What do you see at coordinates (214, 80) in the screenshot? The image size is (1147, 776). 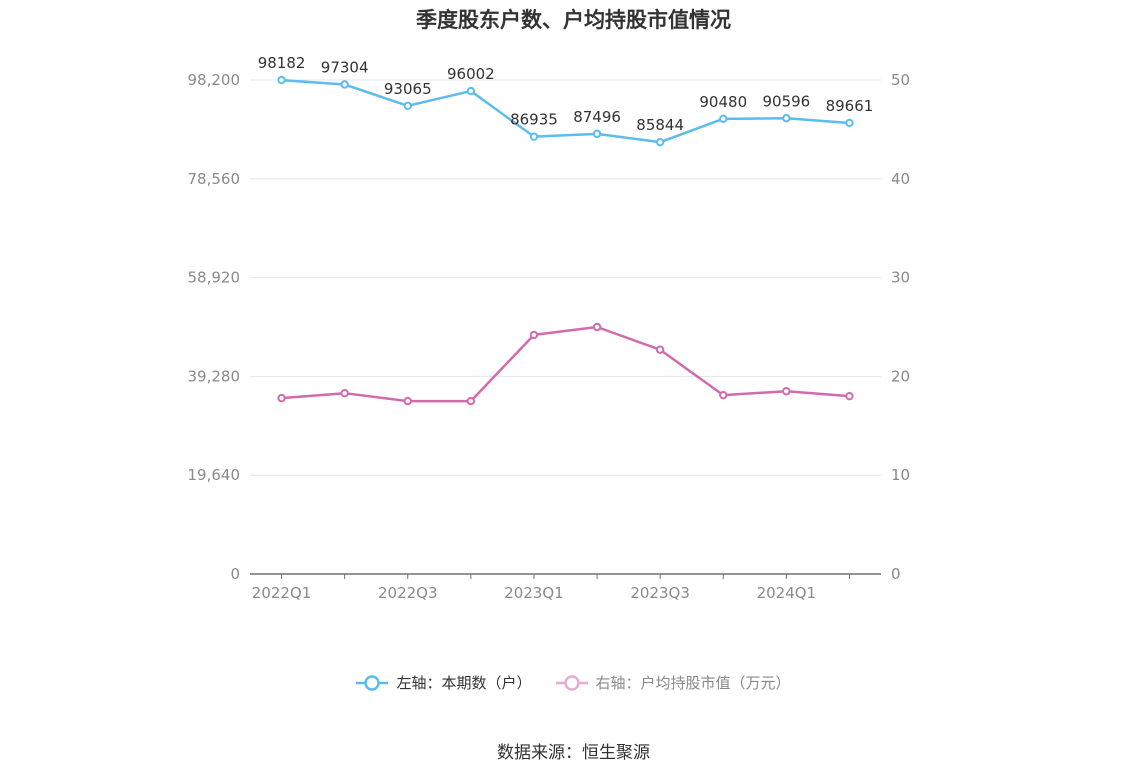 I see `y-left-tick-label: 98,200` at bounding box center [214, 80].